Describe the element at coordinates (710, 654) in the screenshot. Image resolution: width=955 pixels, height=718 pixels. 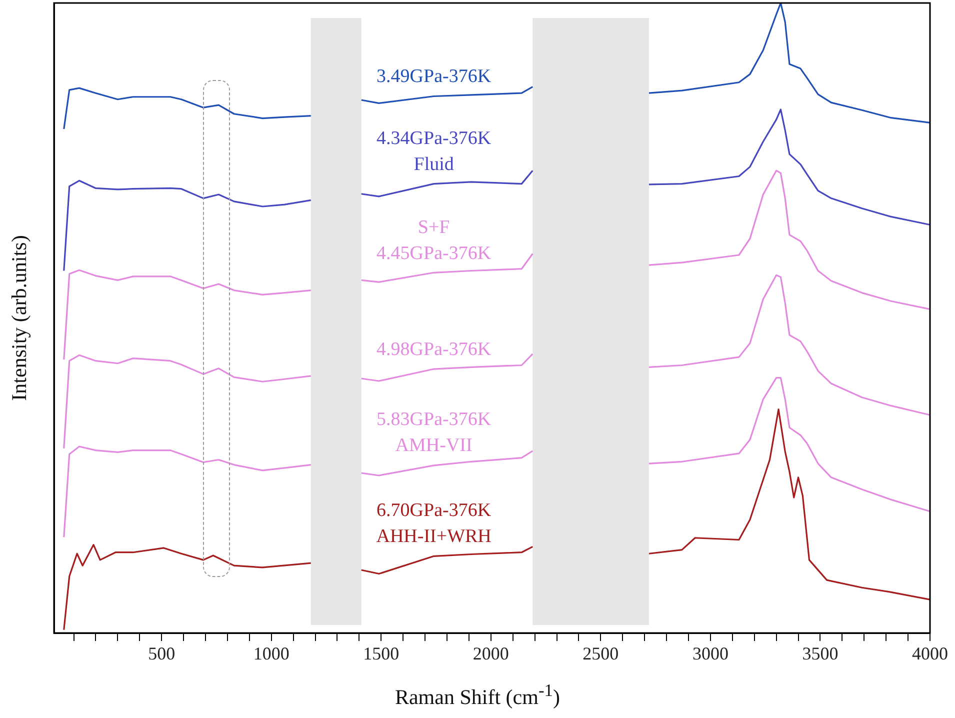
I see `x-tick-label: 3000` at that location.